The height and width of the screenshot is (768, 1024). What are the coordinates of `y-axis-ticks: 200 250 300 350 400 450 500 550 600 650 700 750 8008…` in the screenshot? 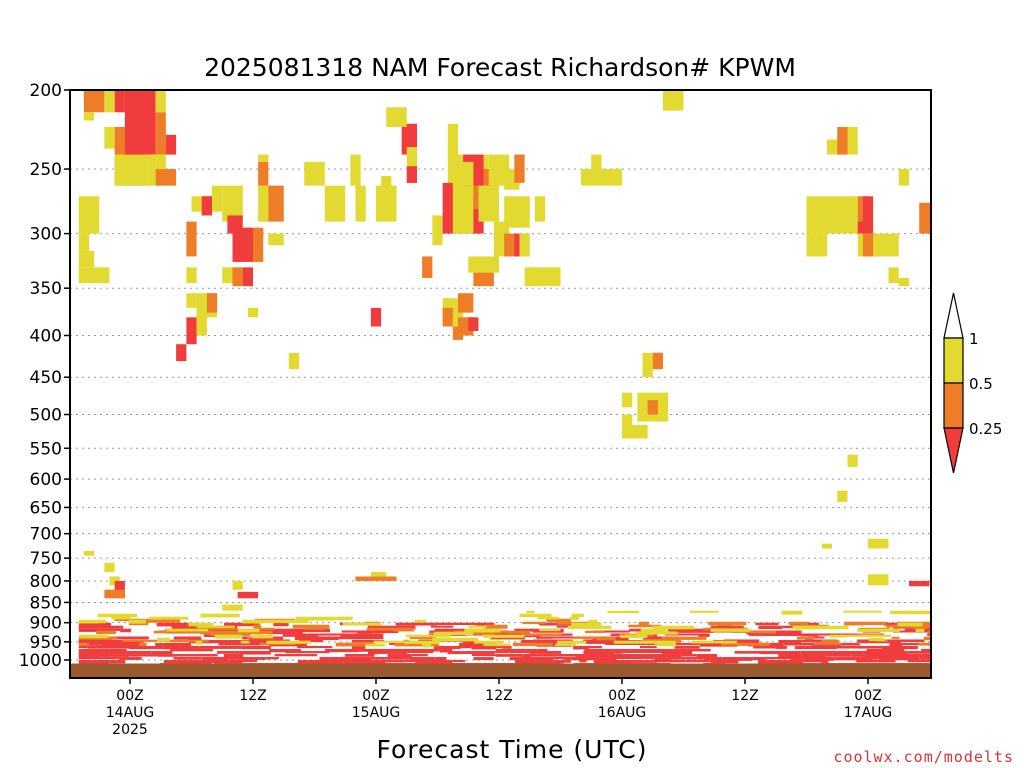 It's located at (44, 376).